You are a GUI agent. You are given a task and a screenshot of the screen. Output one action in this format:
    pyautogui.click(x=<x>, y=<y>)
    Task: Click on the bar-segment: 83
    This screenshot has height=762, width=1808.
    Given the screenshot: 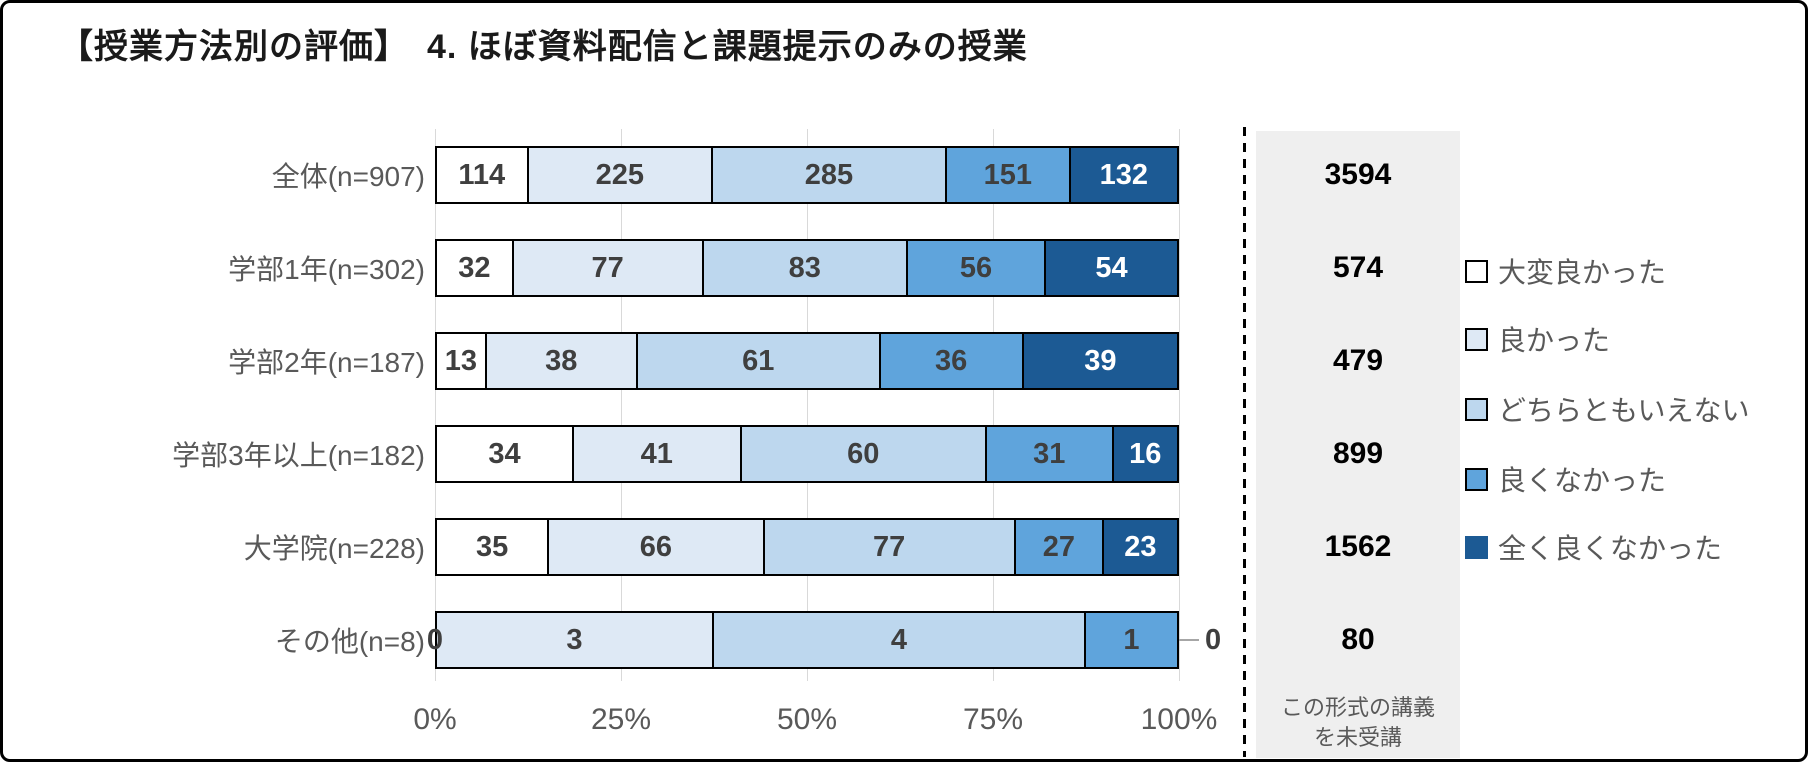 What is the action you would take?
    pyautogui.click(x=805, y=268)
    